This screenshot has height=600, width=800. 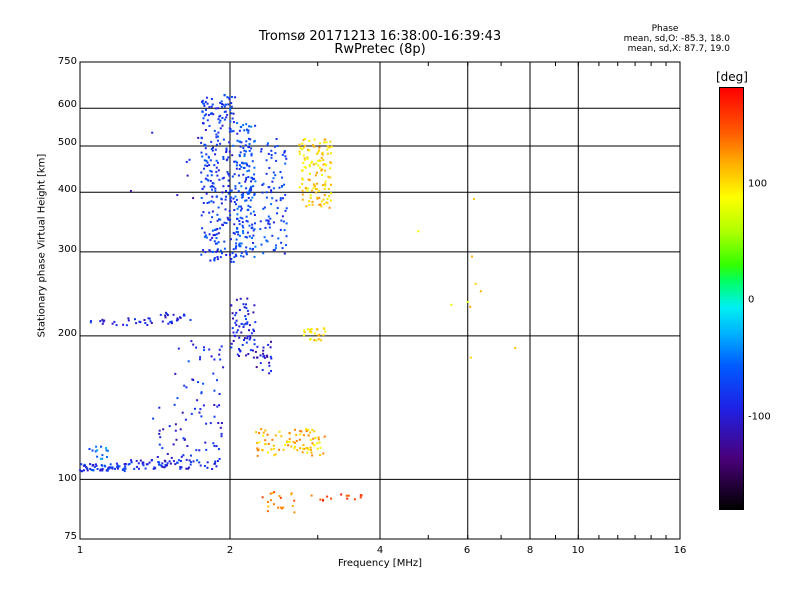 What do you see at coordinates (530, 550) in the screenshot?
I see `x-tick-label: 8` at bounding box center [530, 550].